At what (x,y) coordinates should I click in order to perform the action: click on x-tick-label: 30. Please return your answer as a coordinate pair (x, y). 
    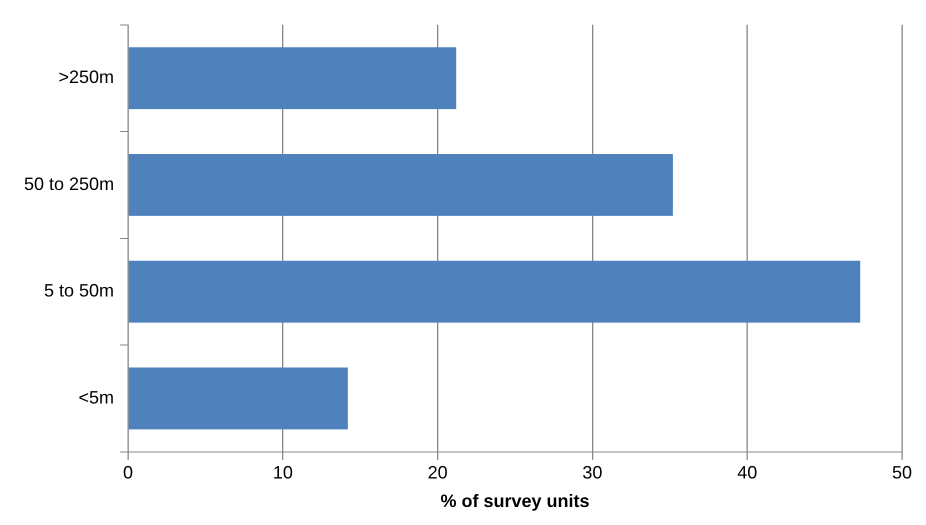
    Looking at the image, I should click on (592, 472).